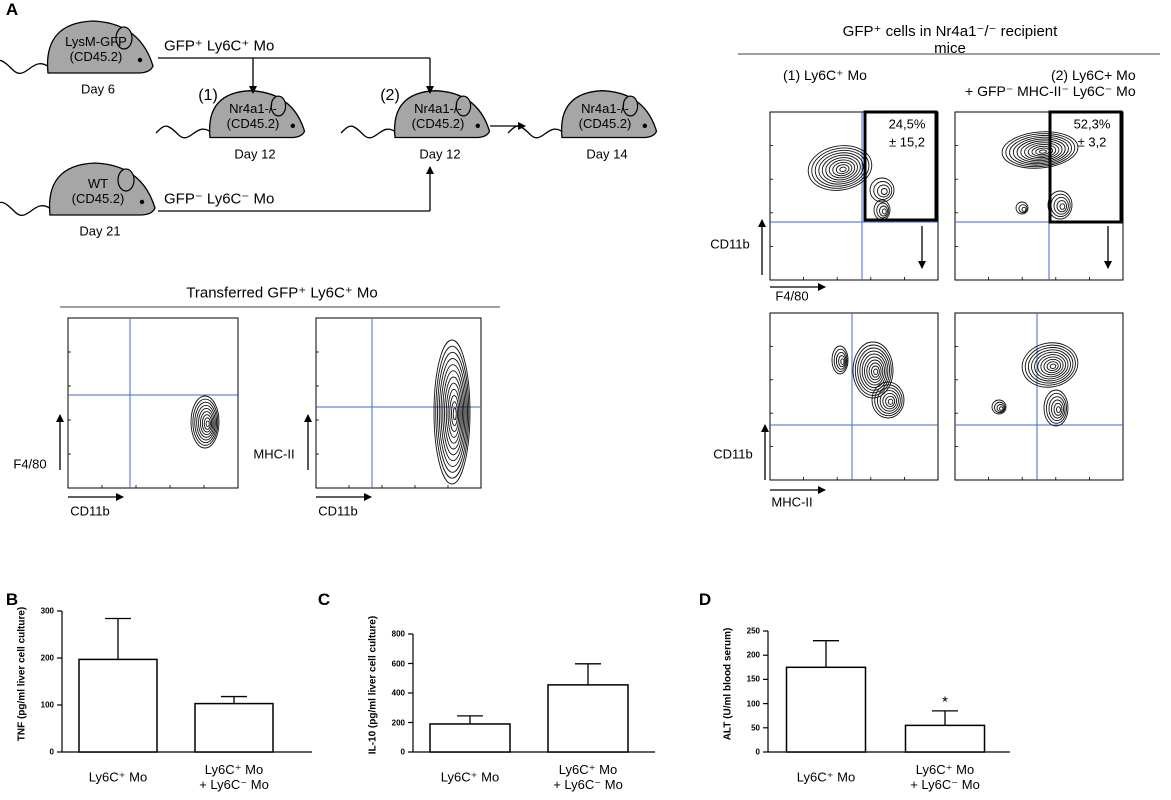 The height and width of the screenshot is (800, 1171). What do you see at coordinates (950, 39) in the screenshot?
I see `section-title: GFP⁺ cells in Nr4a1⁻/⁻ recipient mice` at bounding box center [950, 39].